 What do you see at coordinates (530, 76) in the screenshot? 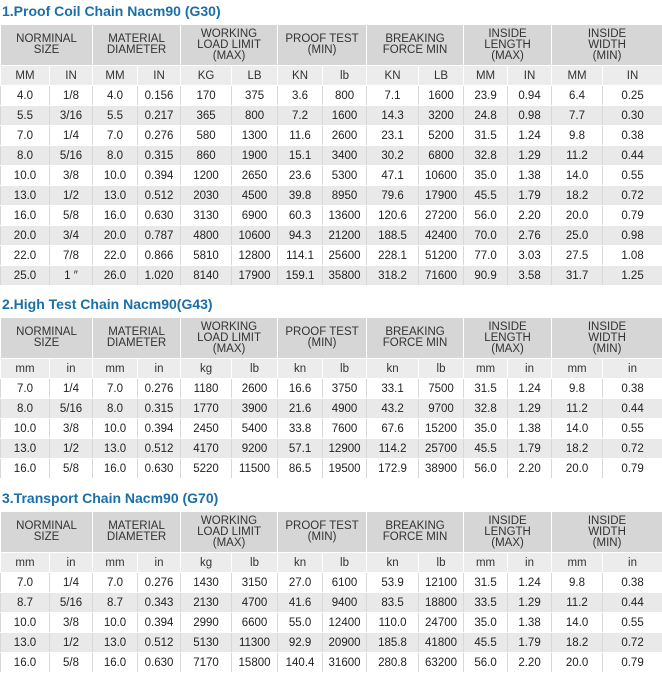
I see `unit-header: IN` at bounding box center [530, 76].